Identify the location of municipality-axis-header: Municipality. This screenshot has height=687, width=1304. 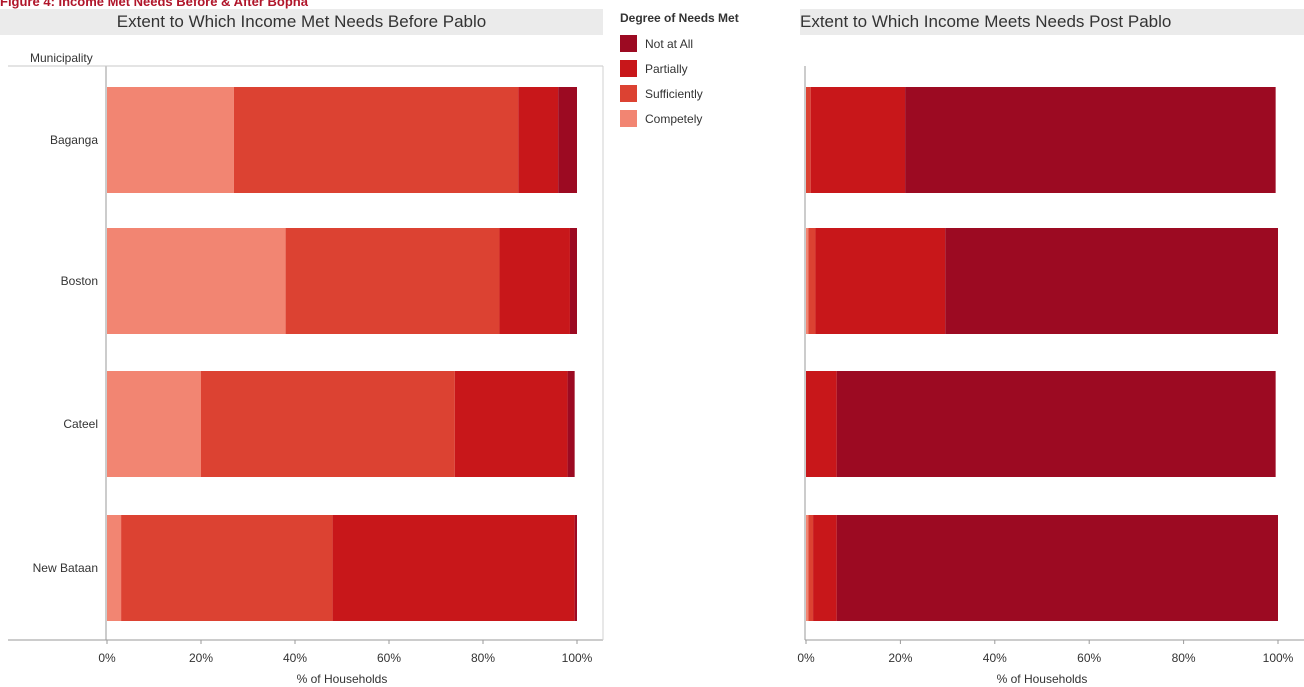
(61, 58).